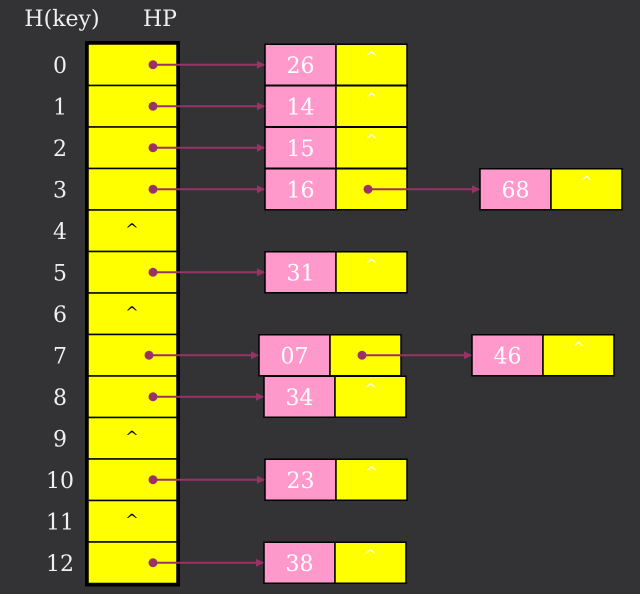 This screenshot has width=640, height=594. I want to click on node-key-value: 46, so click(508, 356).